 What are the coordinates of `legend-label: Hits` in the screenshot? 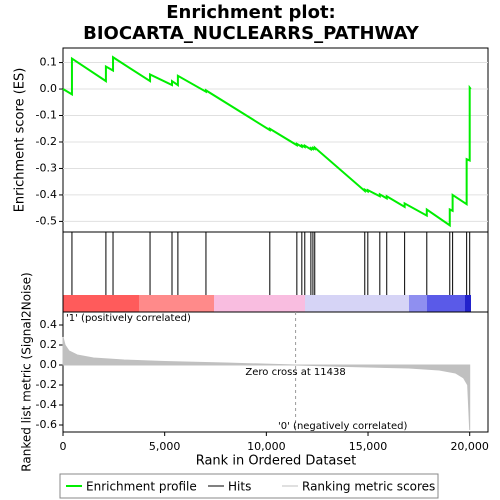 It's located at (239, 487).